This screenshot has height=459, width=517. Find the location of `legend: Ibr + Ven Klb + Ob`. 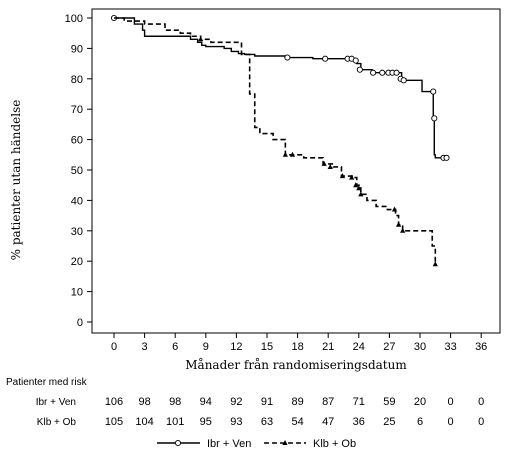

legend: Ibr + Ven Klb + Ob is located at coordinates (256, 444).